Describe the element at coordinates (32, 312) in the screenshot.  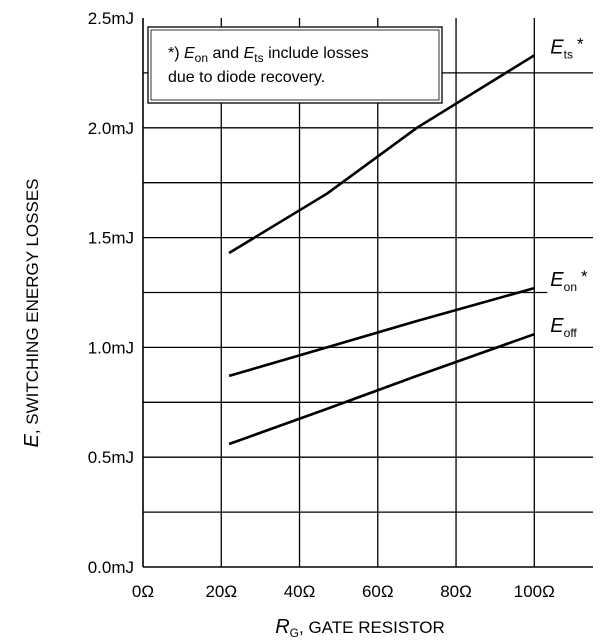
I see `y-axis-title: E, SWITCHING ENERGY LOSSES` at that location.